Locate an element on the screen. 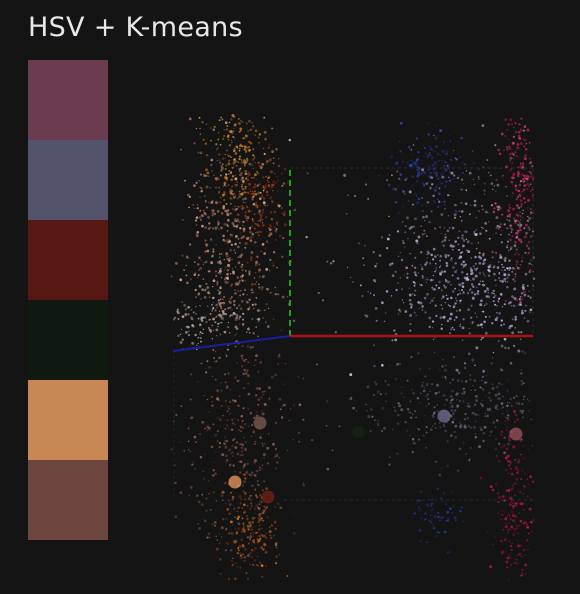  cluster-palette is located at coordinates (68, 300).